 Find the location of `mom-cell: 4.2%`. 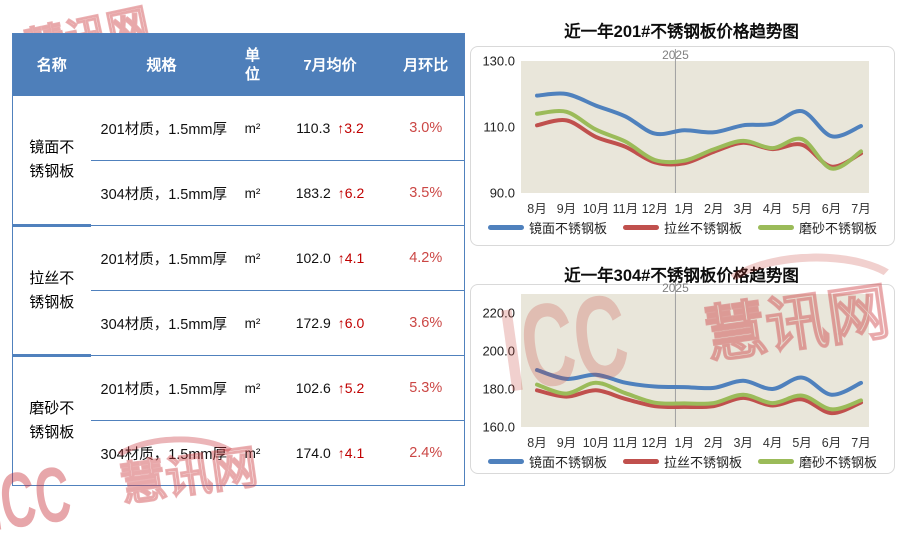

mom-cell: 4.2% is located at coordinates (426, 258).